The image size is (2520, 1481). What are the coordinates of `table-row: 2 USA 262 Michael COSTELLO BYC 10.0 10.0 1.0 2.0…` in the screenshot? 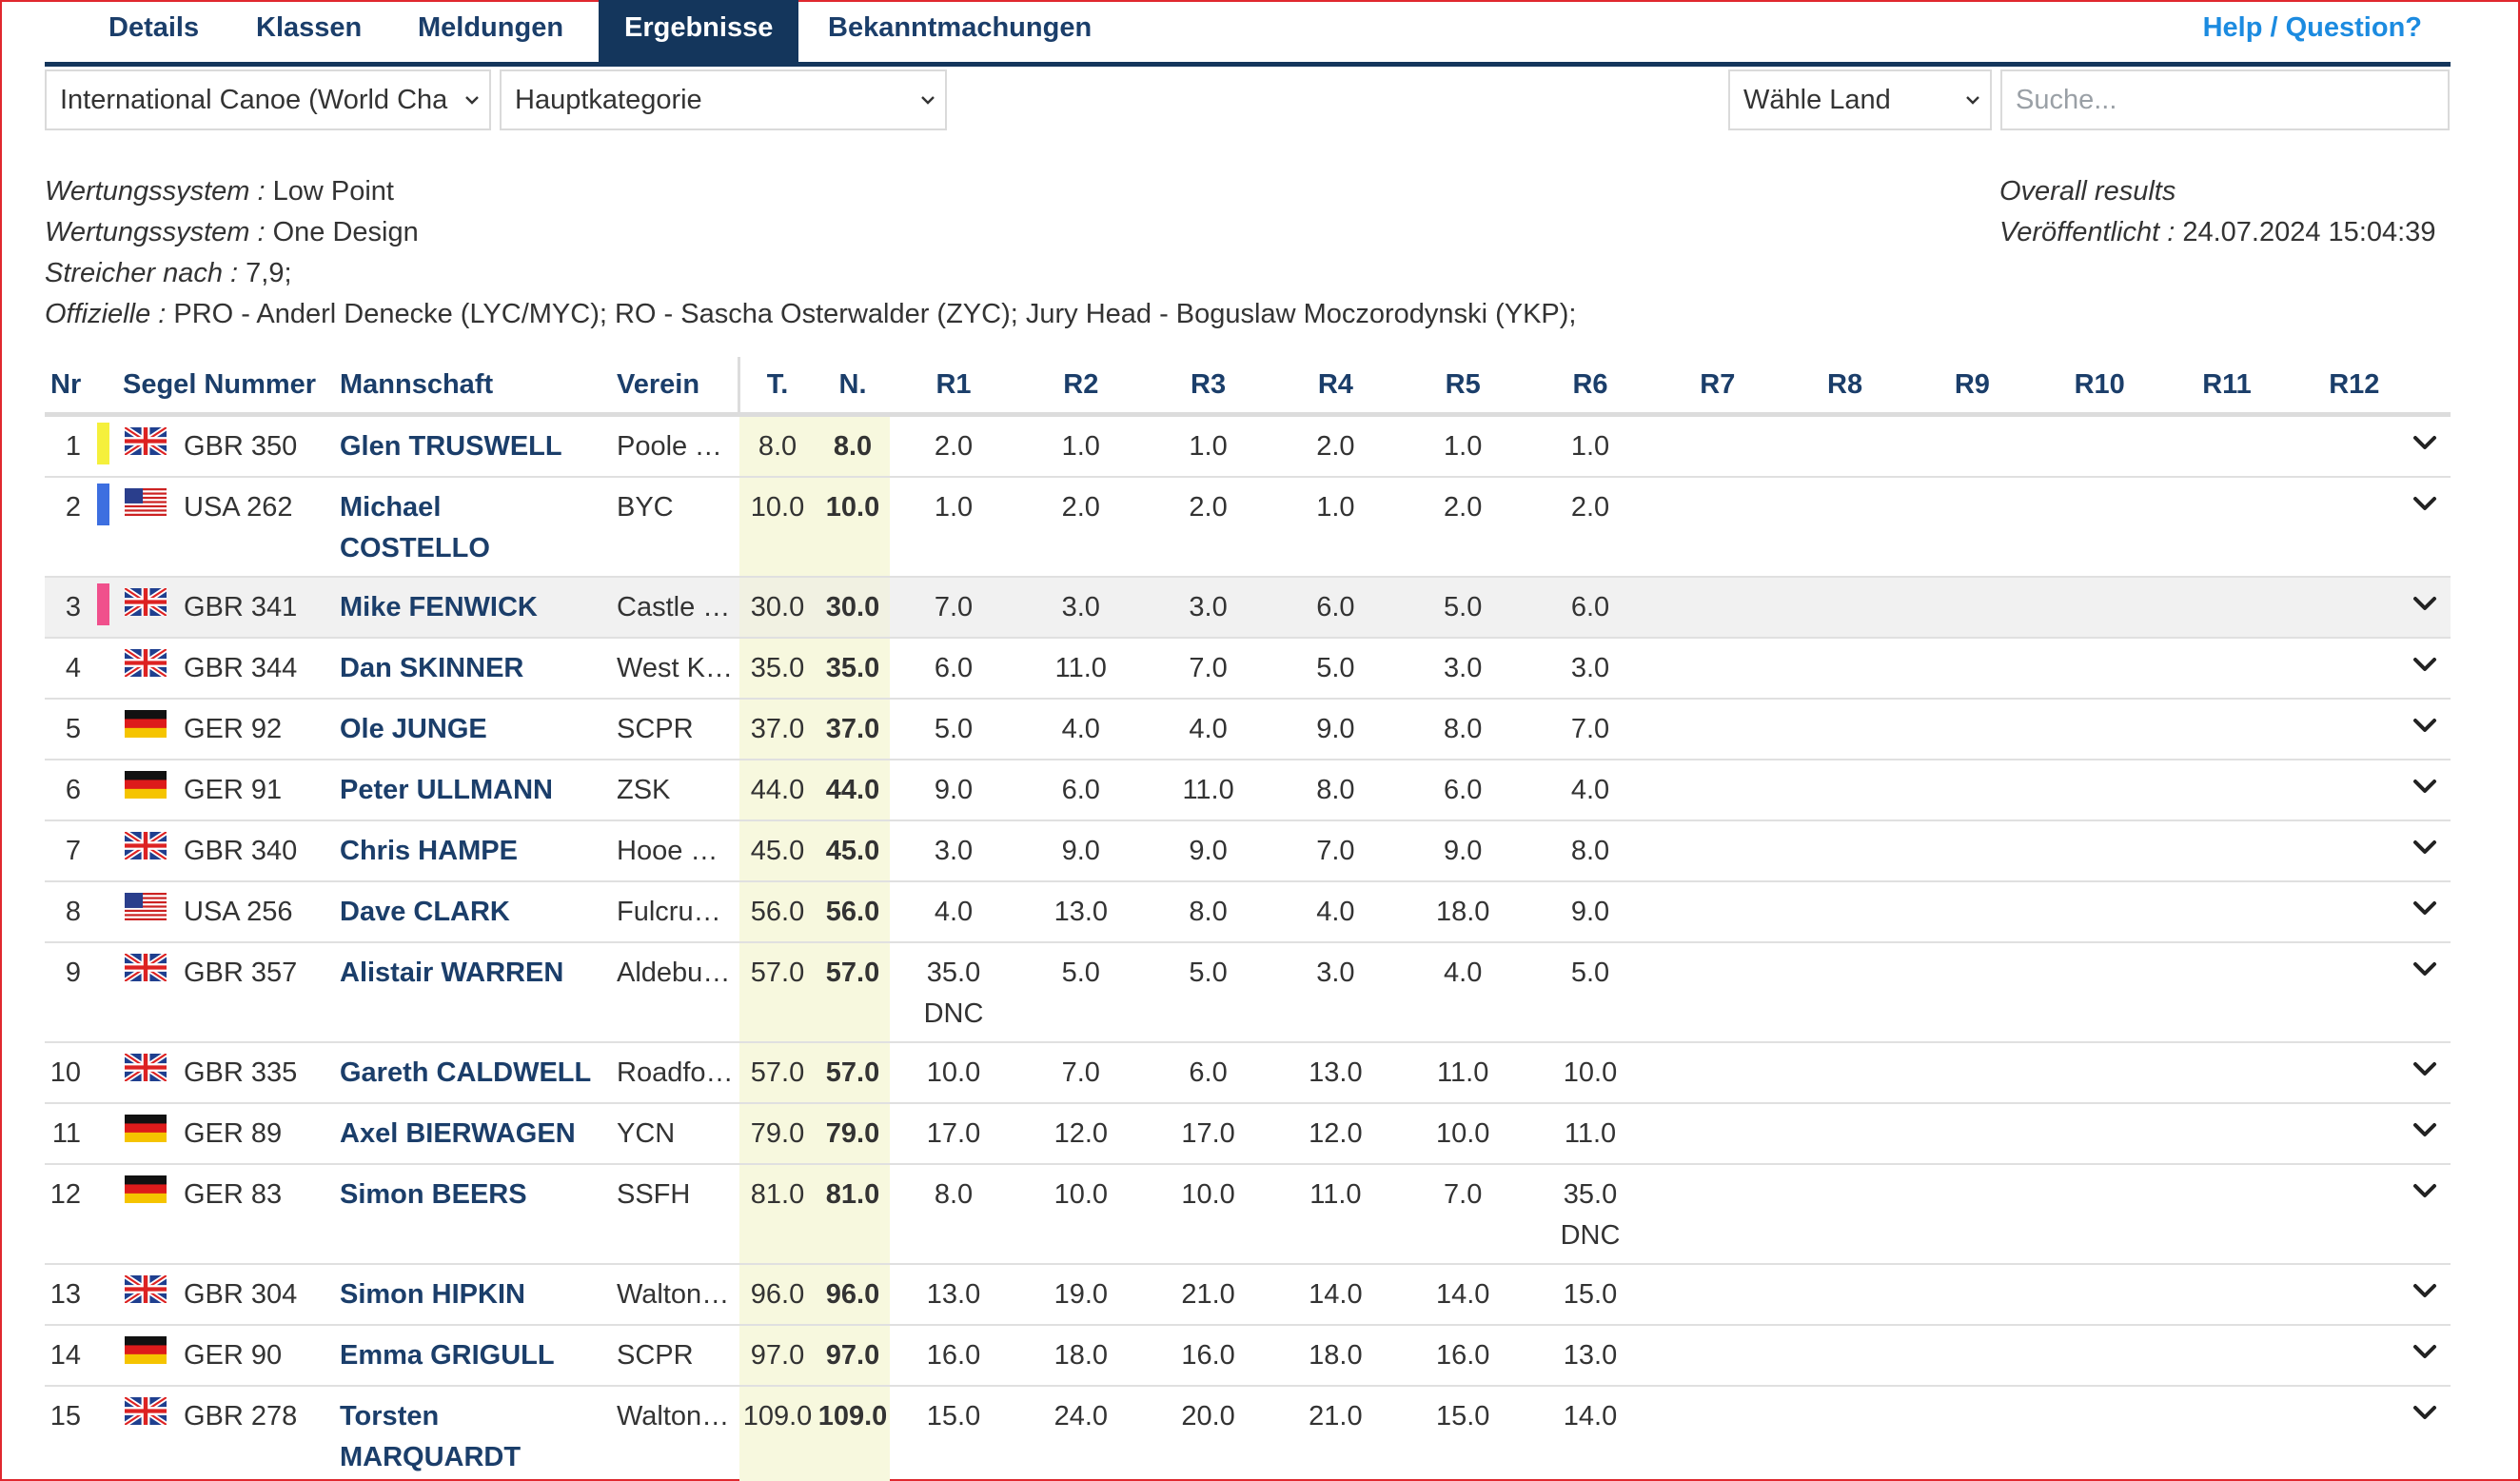 It's located at (1248, 528).